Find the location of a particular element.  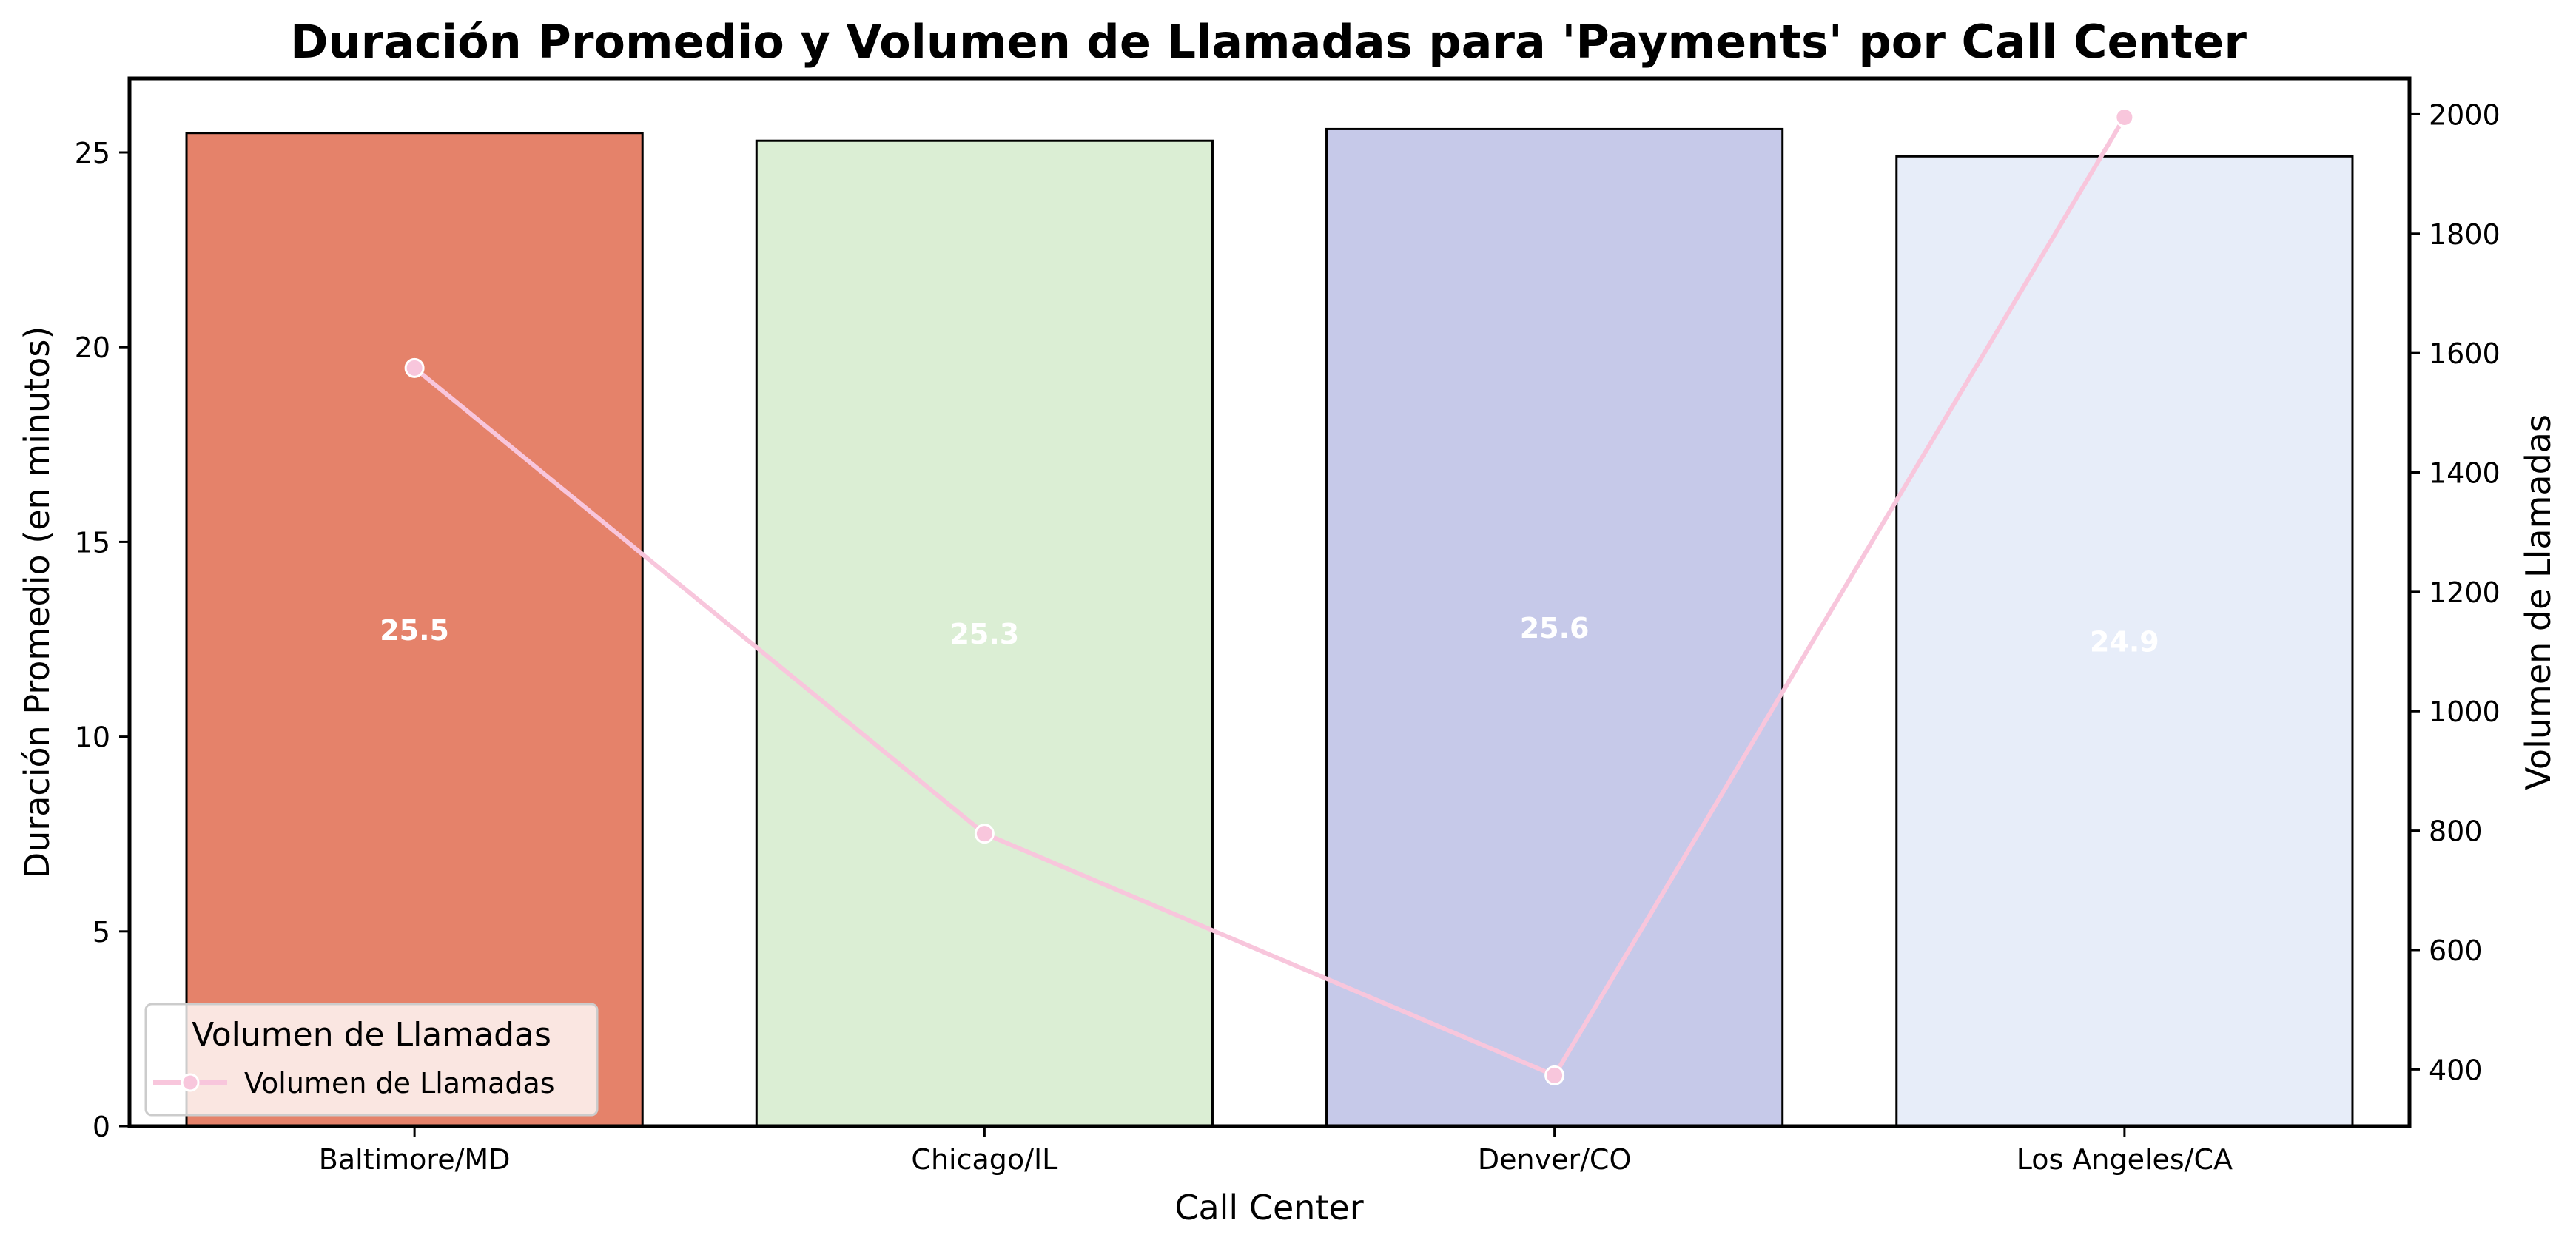

bar-value-label: 25.5 is located at coordinates (414, 630).